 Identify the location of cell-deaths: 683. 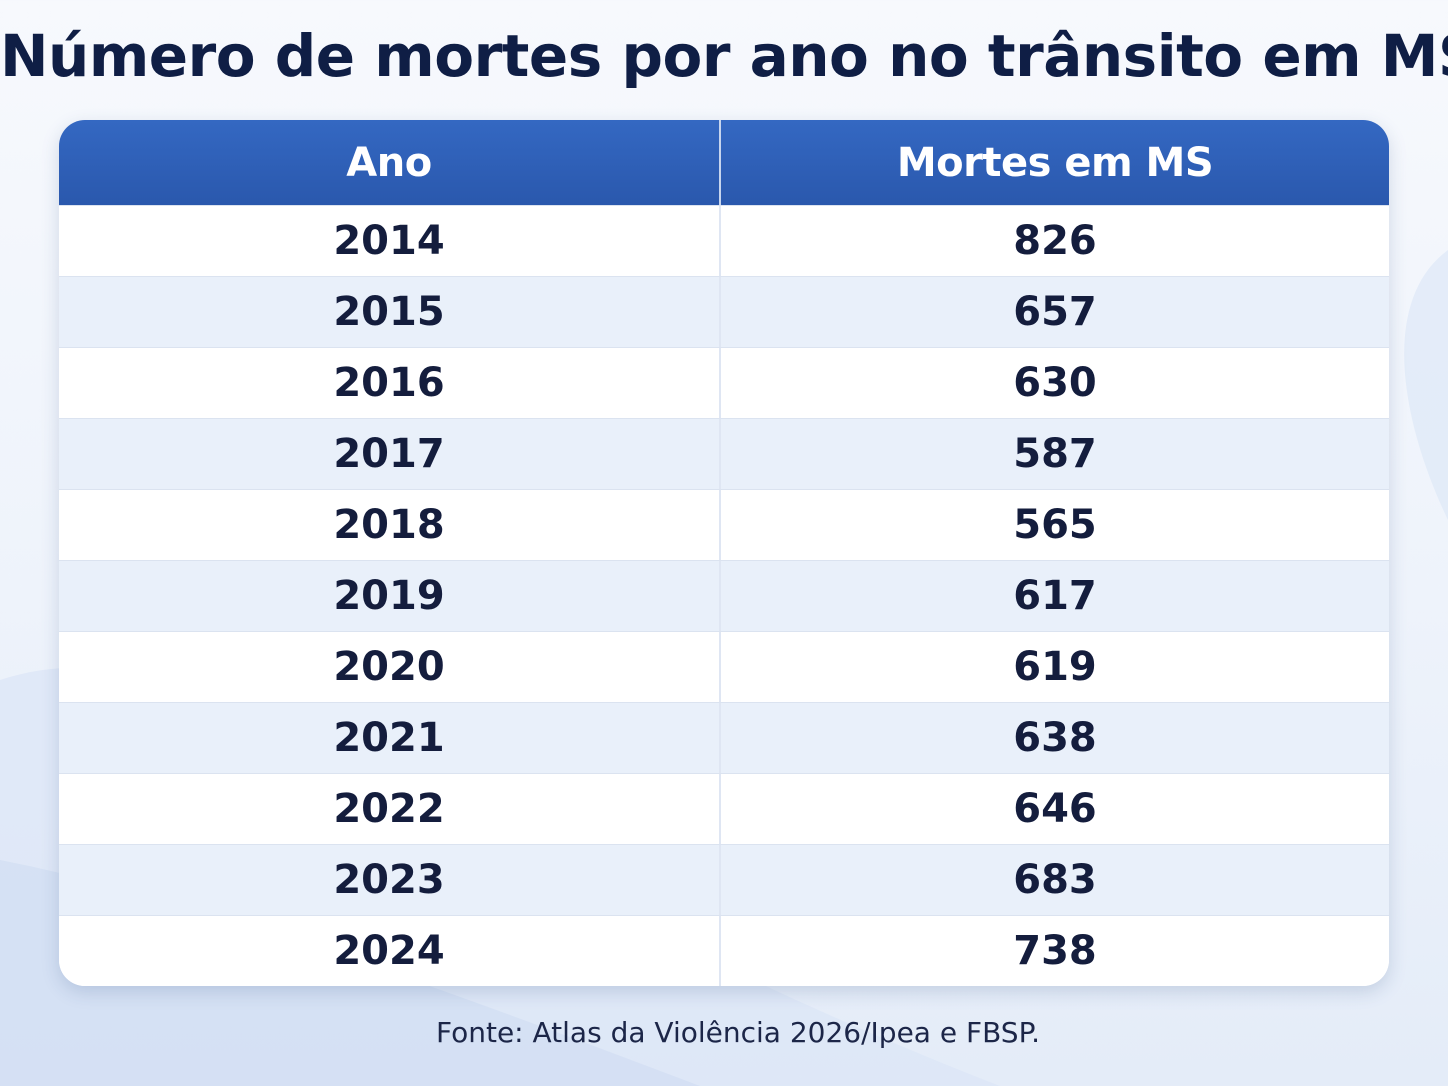
(1055, 880).